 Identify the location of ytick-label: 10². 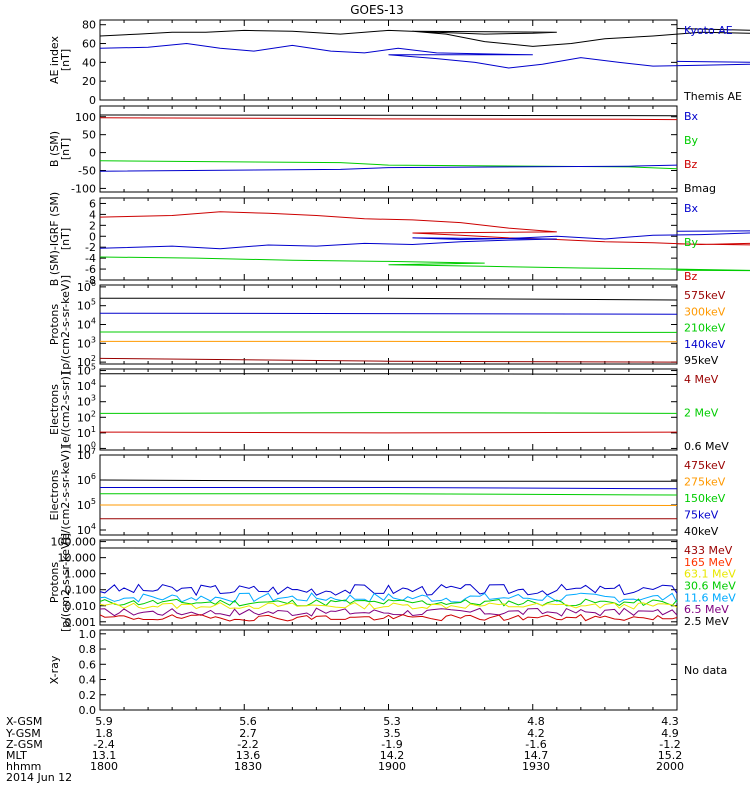
(86, 416).